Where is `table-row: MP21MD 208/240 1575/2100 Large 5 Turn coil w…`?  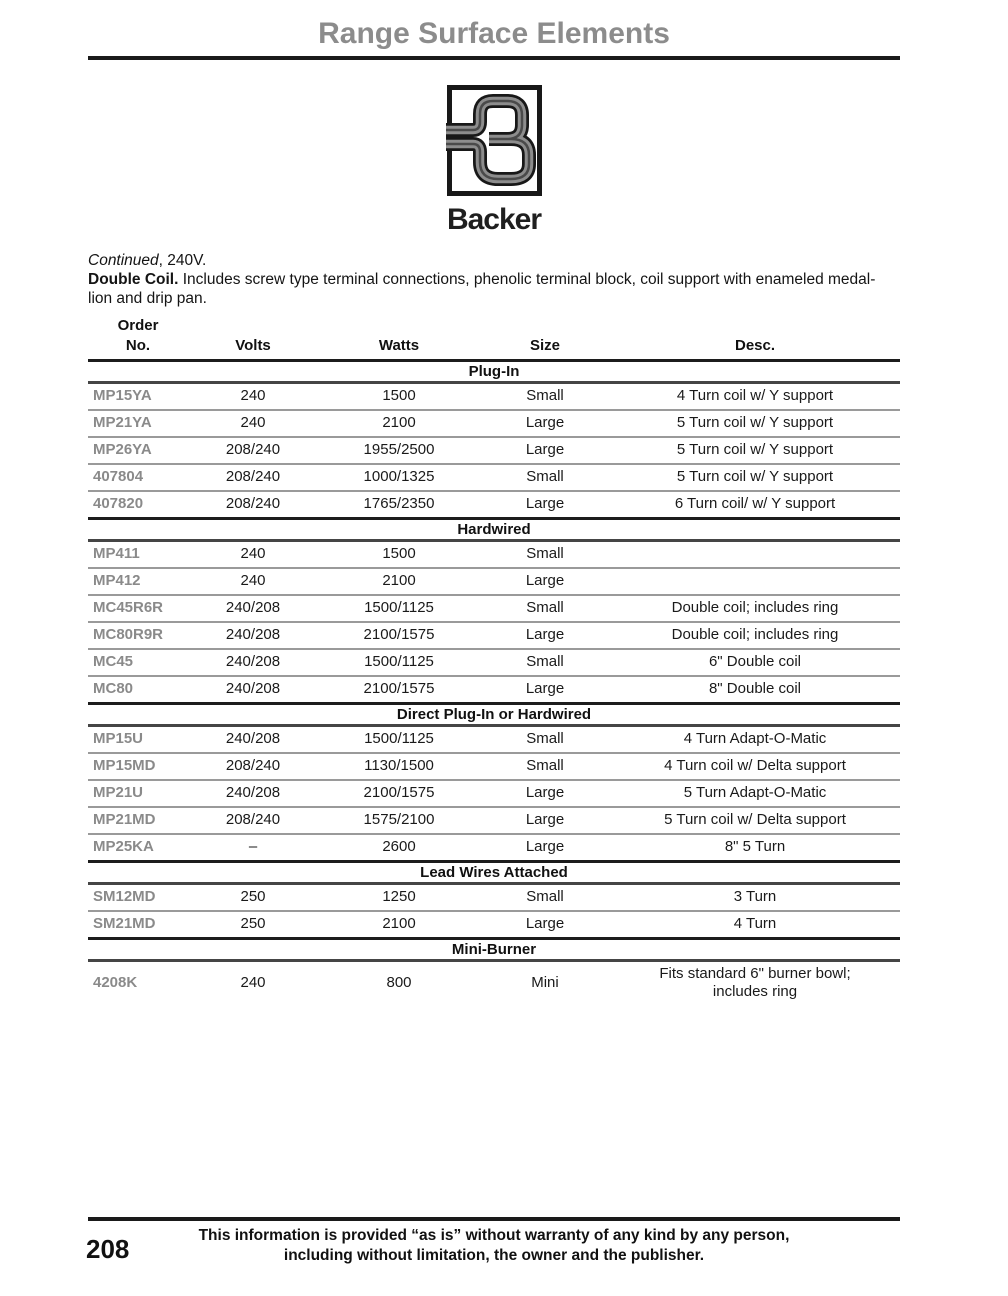
table-row: MP21MD 208/240 1575/2100 Large 5 Turn coil w… is located at coordinates (494, 820).